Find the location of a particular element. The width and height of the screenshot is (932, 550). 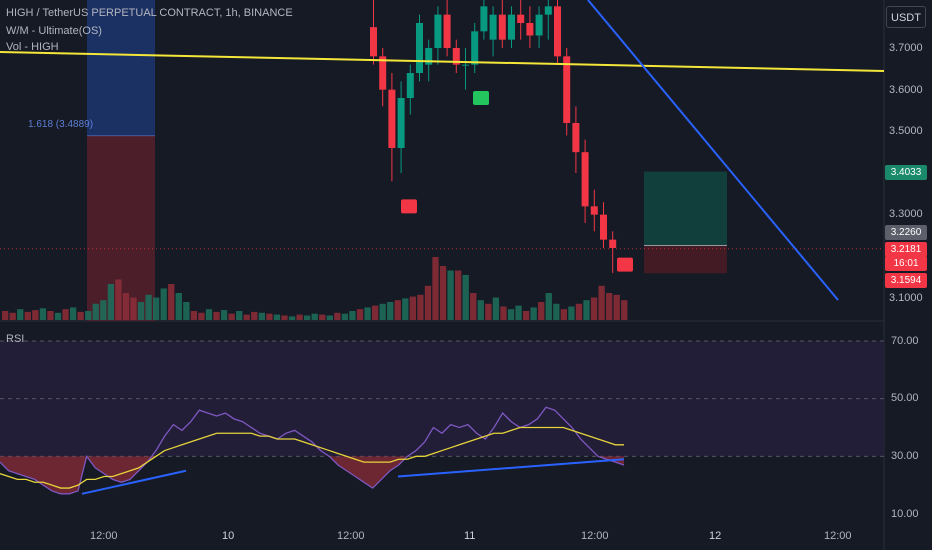

resistance-trendline is located at coordinates (442, 61).